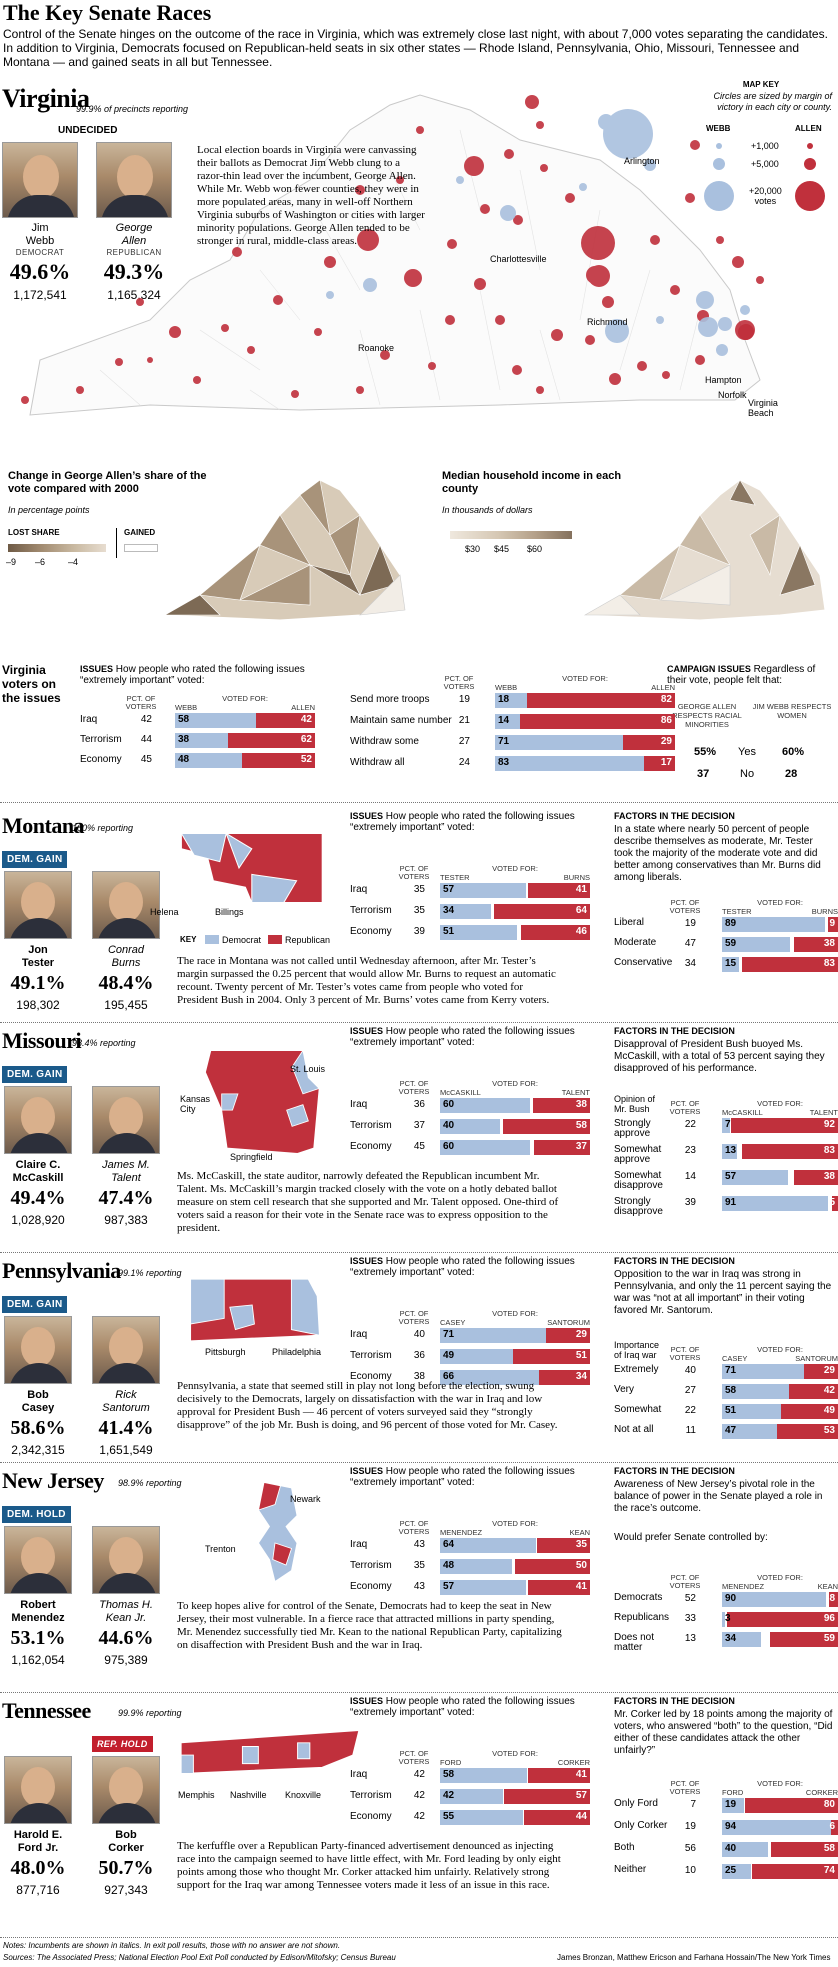 This screenshot has width=838, height=1967. I want to click on map2-tick: $45, so click(502, 549).